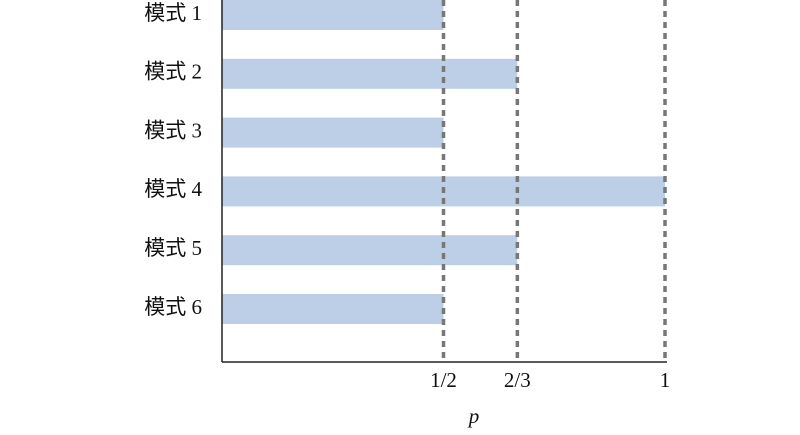  What do you see at coordinates (173, 130) in the screenshot?
I see `y-tick-label: 模式 3` at bounding box center [173, 130].